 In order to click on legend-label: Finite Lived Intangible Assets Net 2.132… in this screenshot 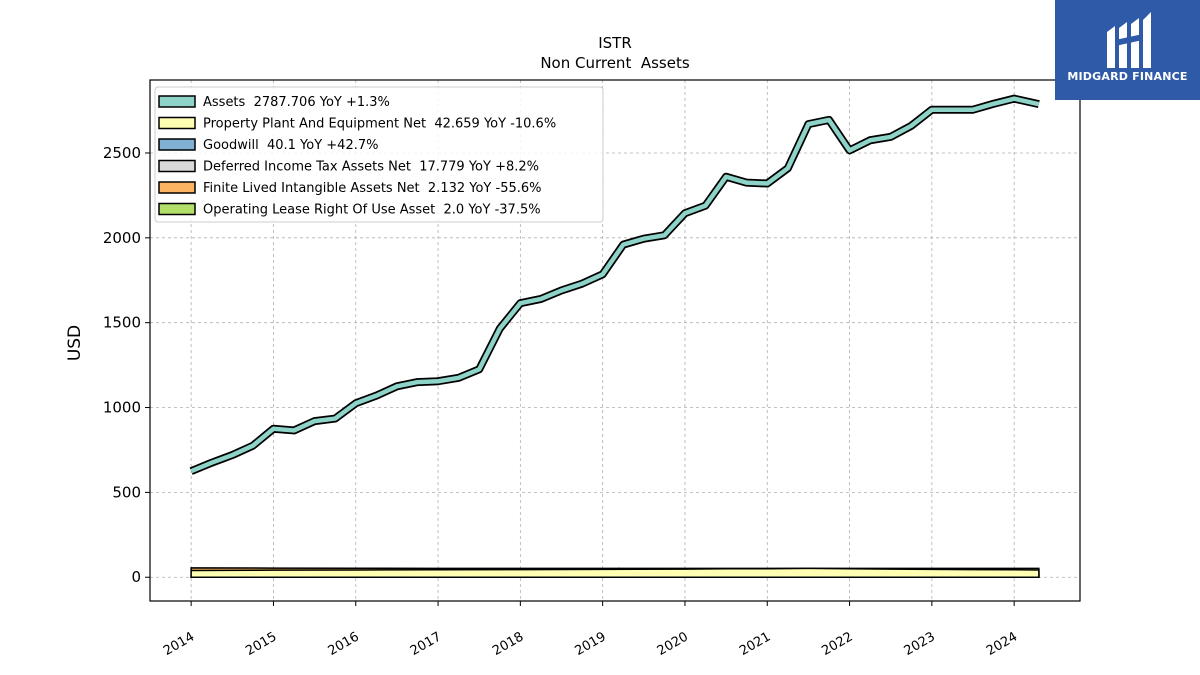, I will do `click(372, 188)`.